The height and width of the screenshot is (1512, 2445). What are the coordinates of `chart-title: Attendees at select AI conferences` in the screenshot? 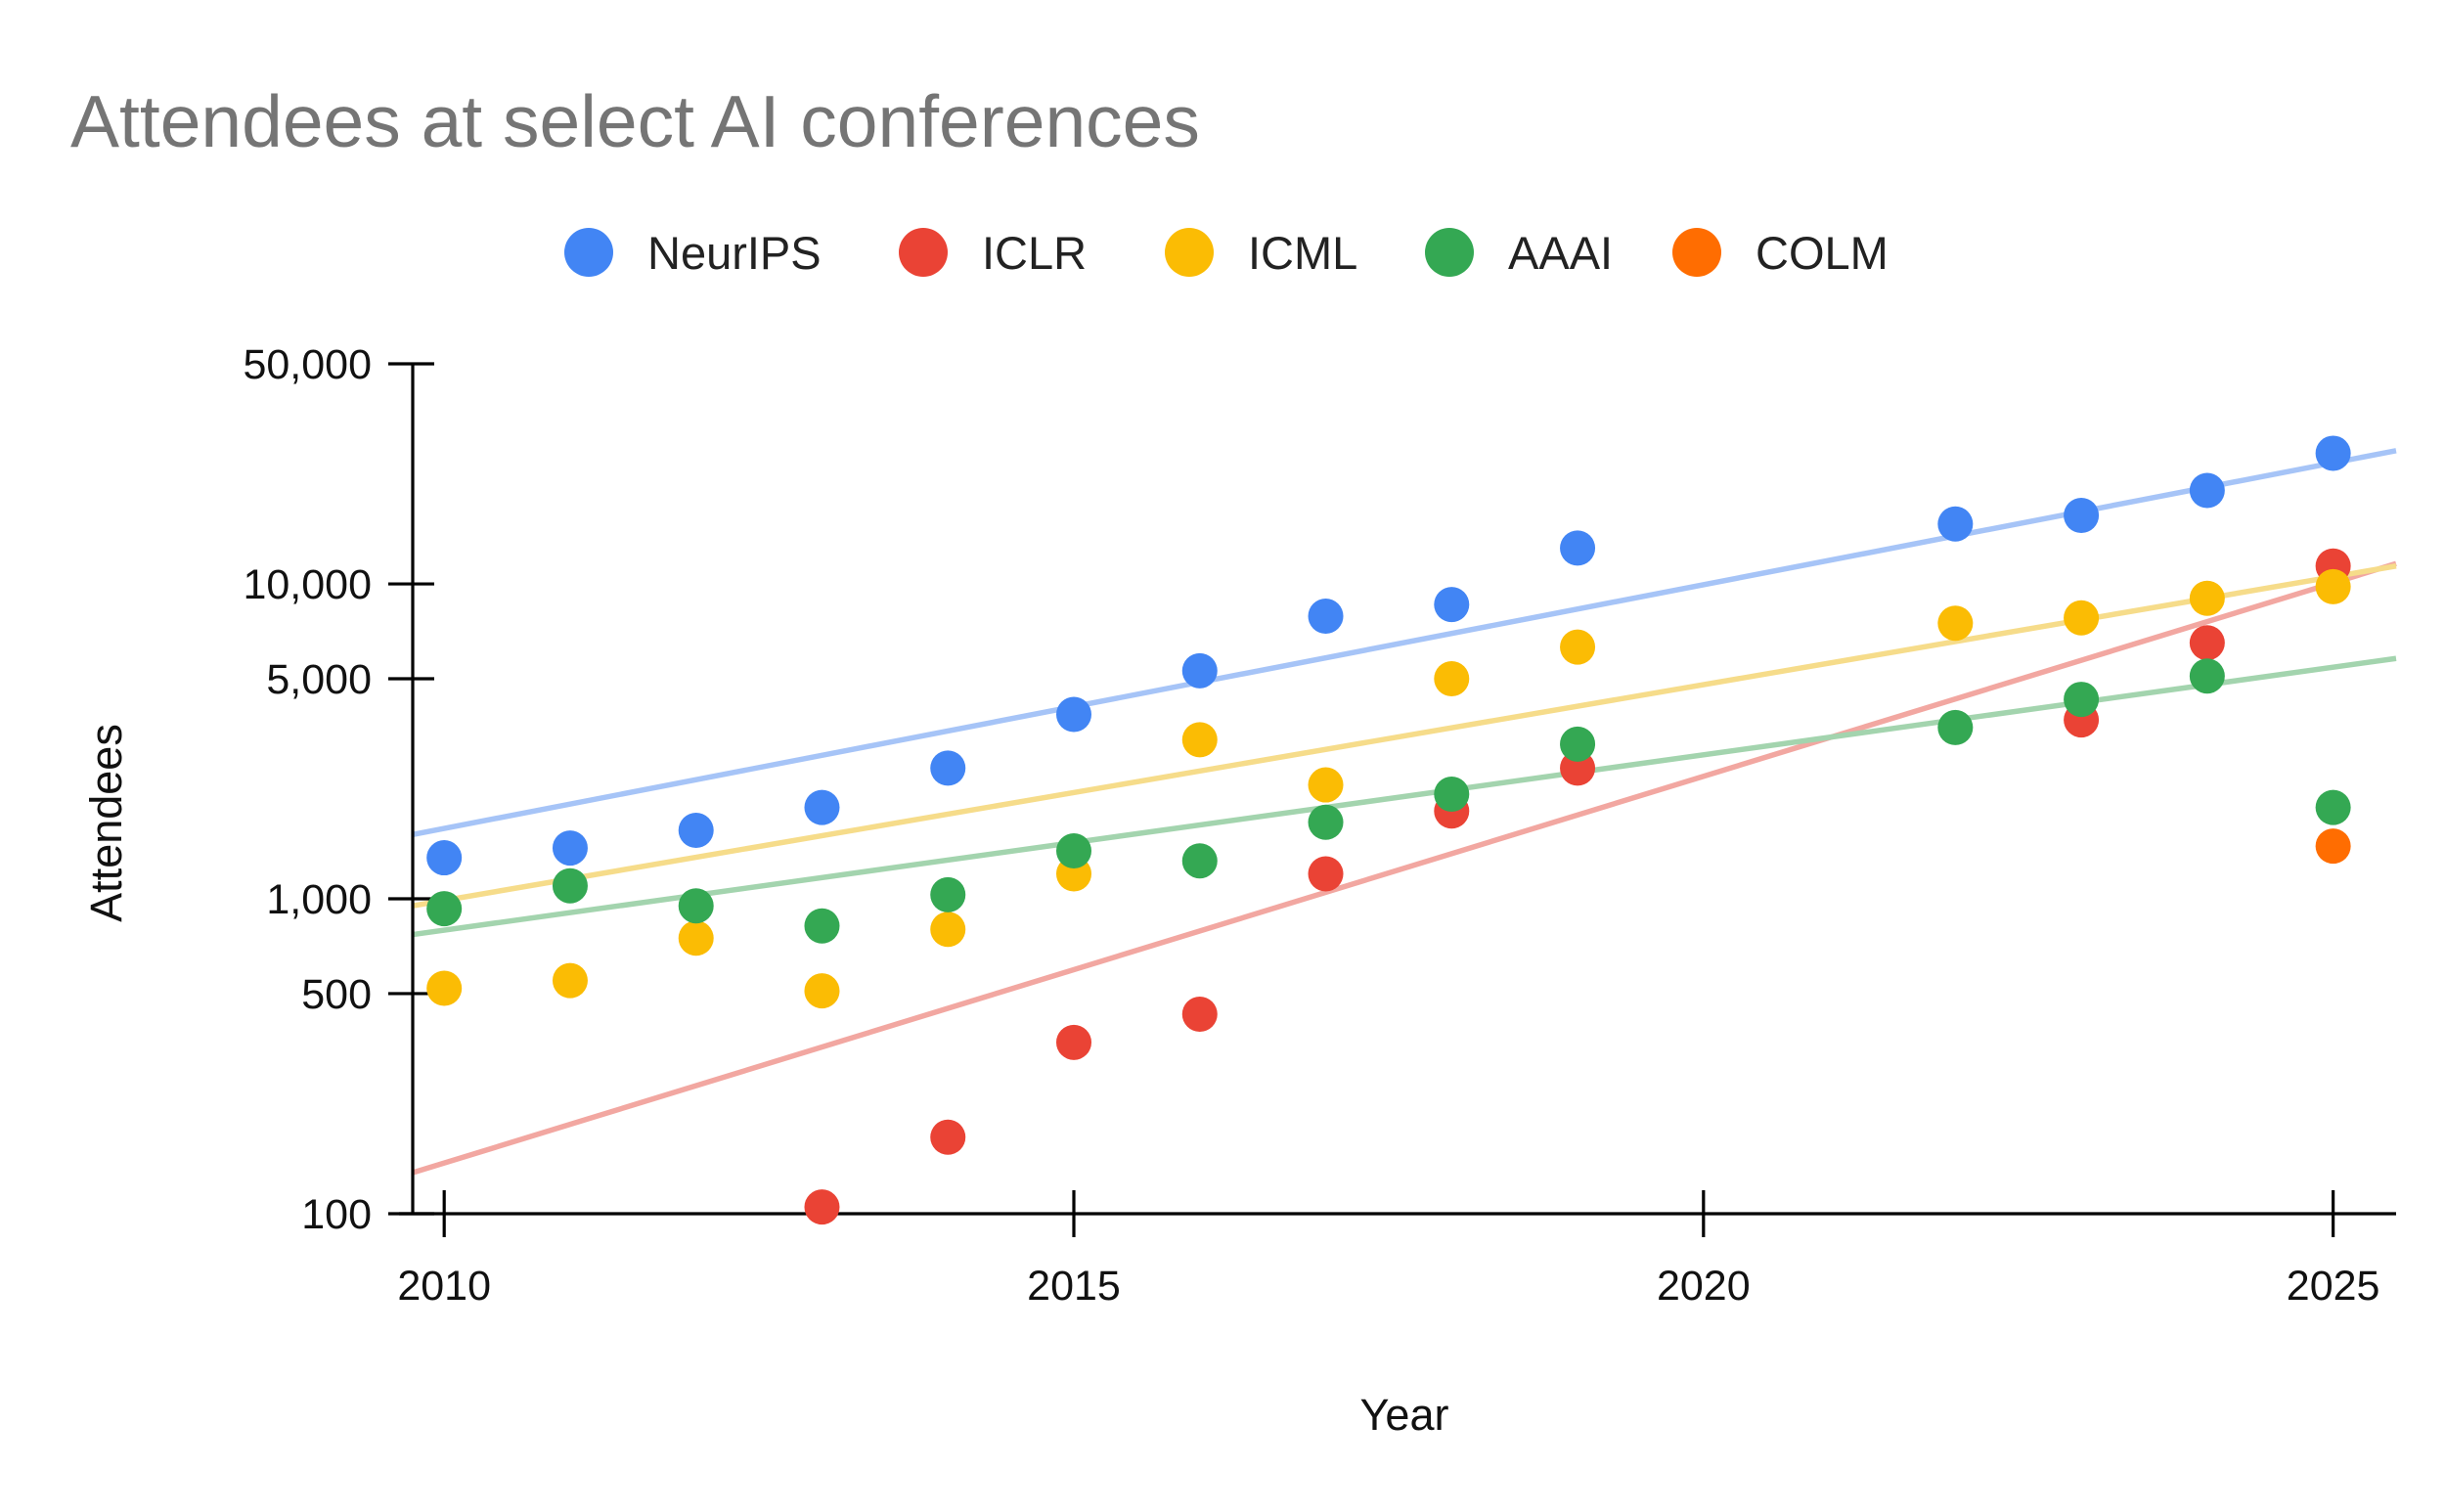 It's located at (635, 121).